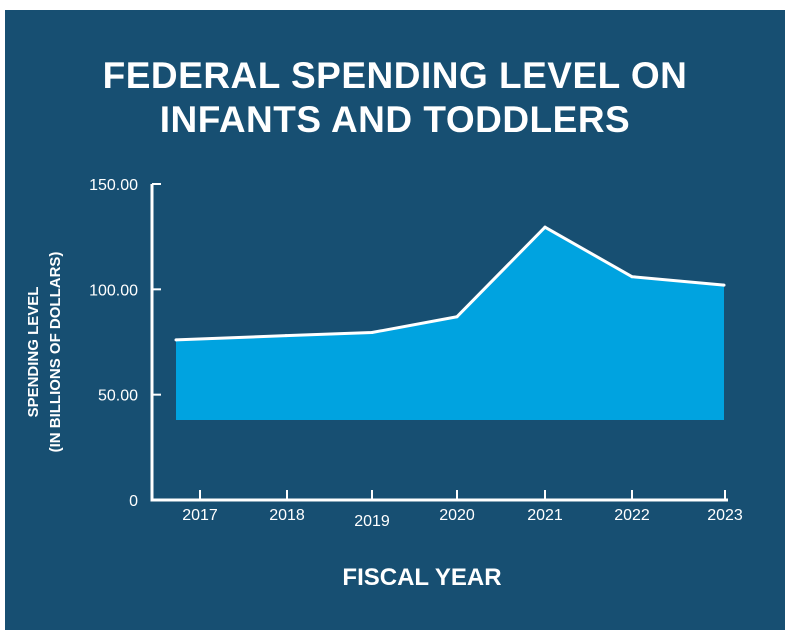  What do you see at coordinates (176, 340) in the screenshot?
I see `data-point-2017` at bounding box center [176, 340].